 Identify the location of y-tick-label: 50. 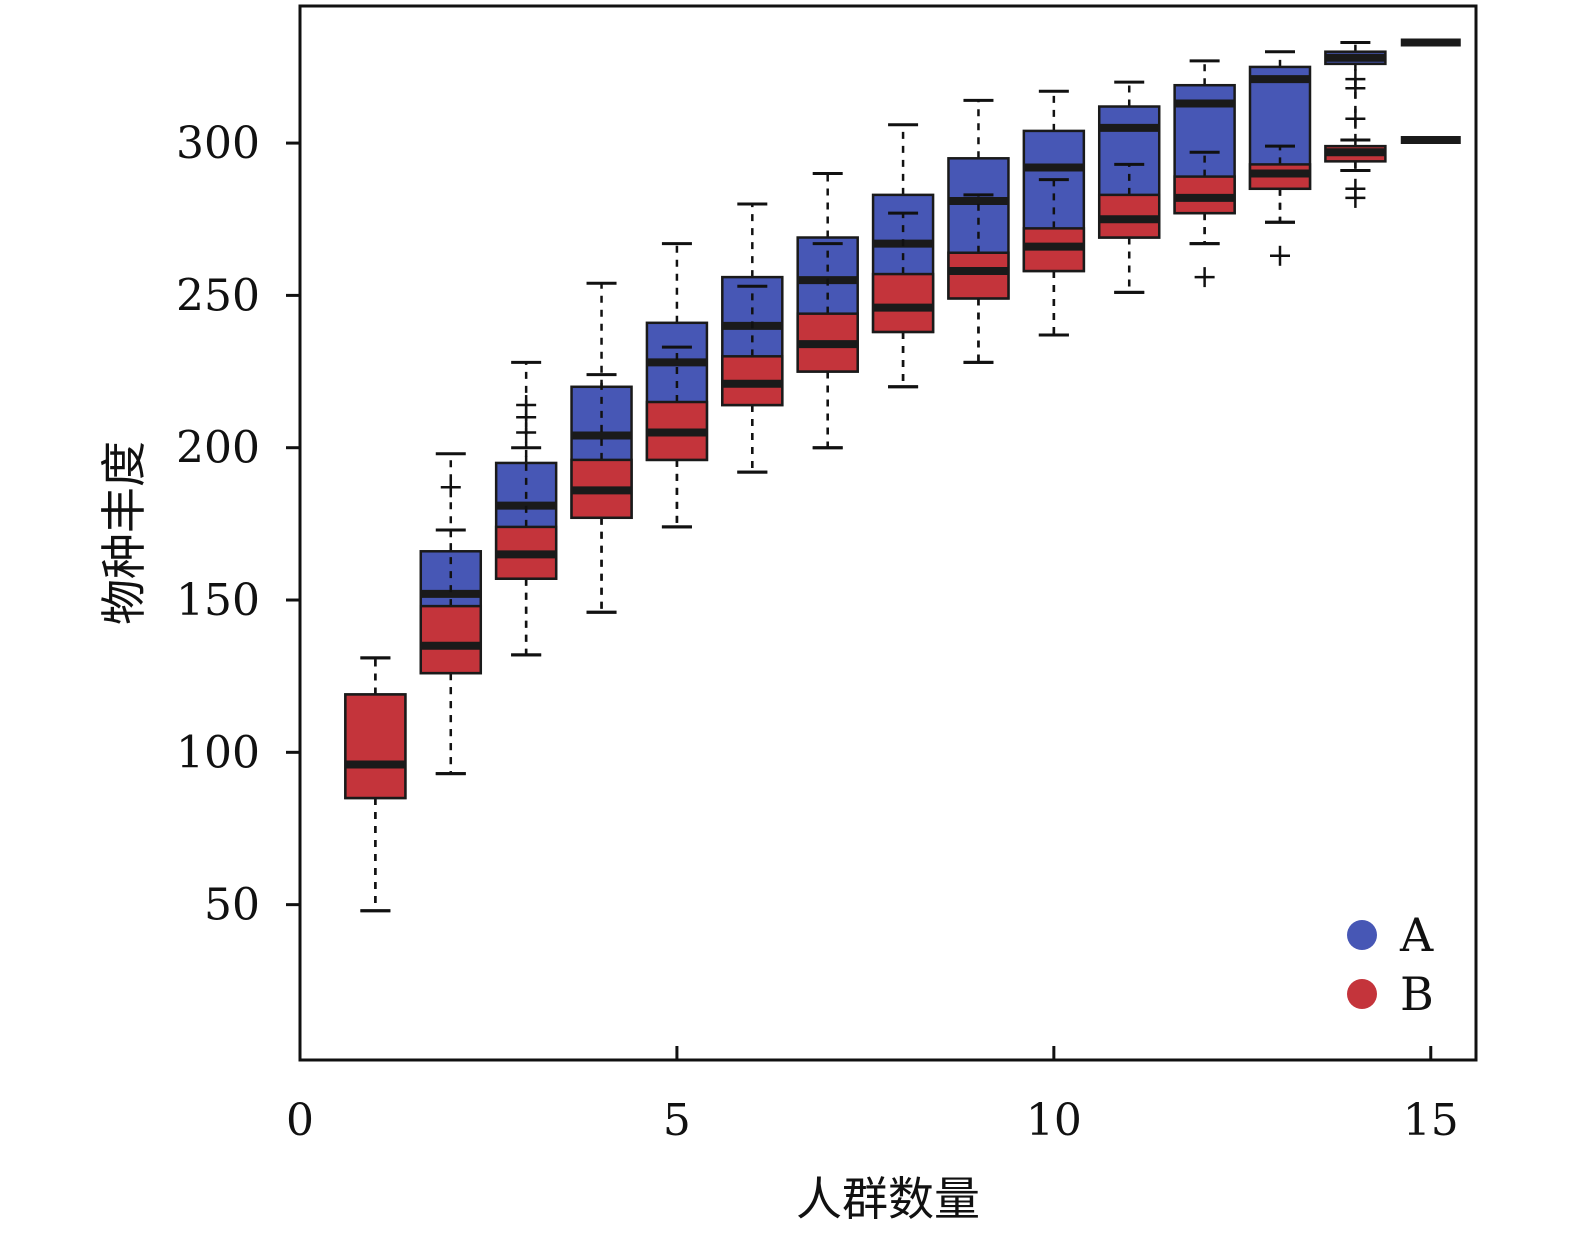
(232, 905).